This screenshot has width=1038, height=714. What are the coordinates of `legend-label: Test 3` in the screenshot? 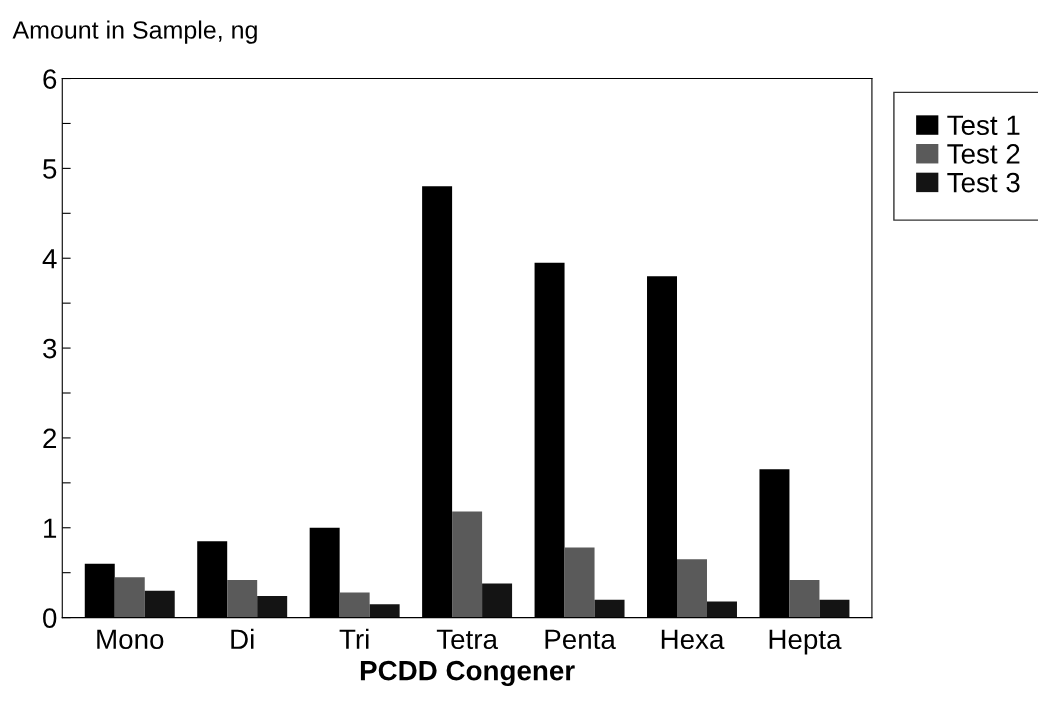 It's located at (983, 182).